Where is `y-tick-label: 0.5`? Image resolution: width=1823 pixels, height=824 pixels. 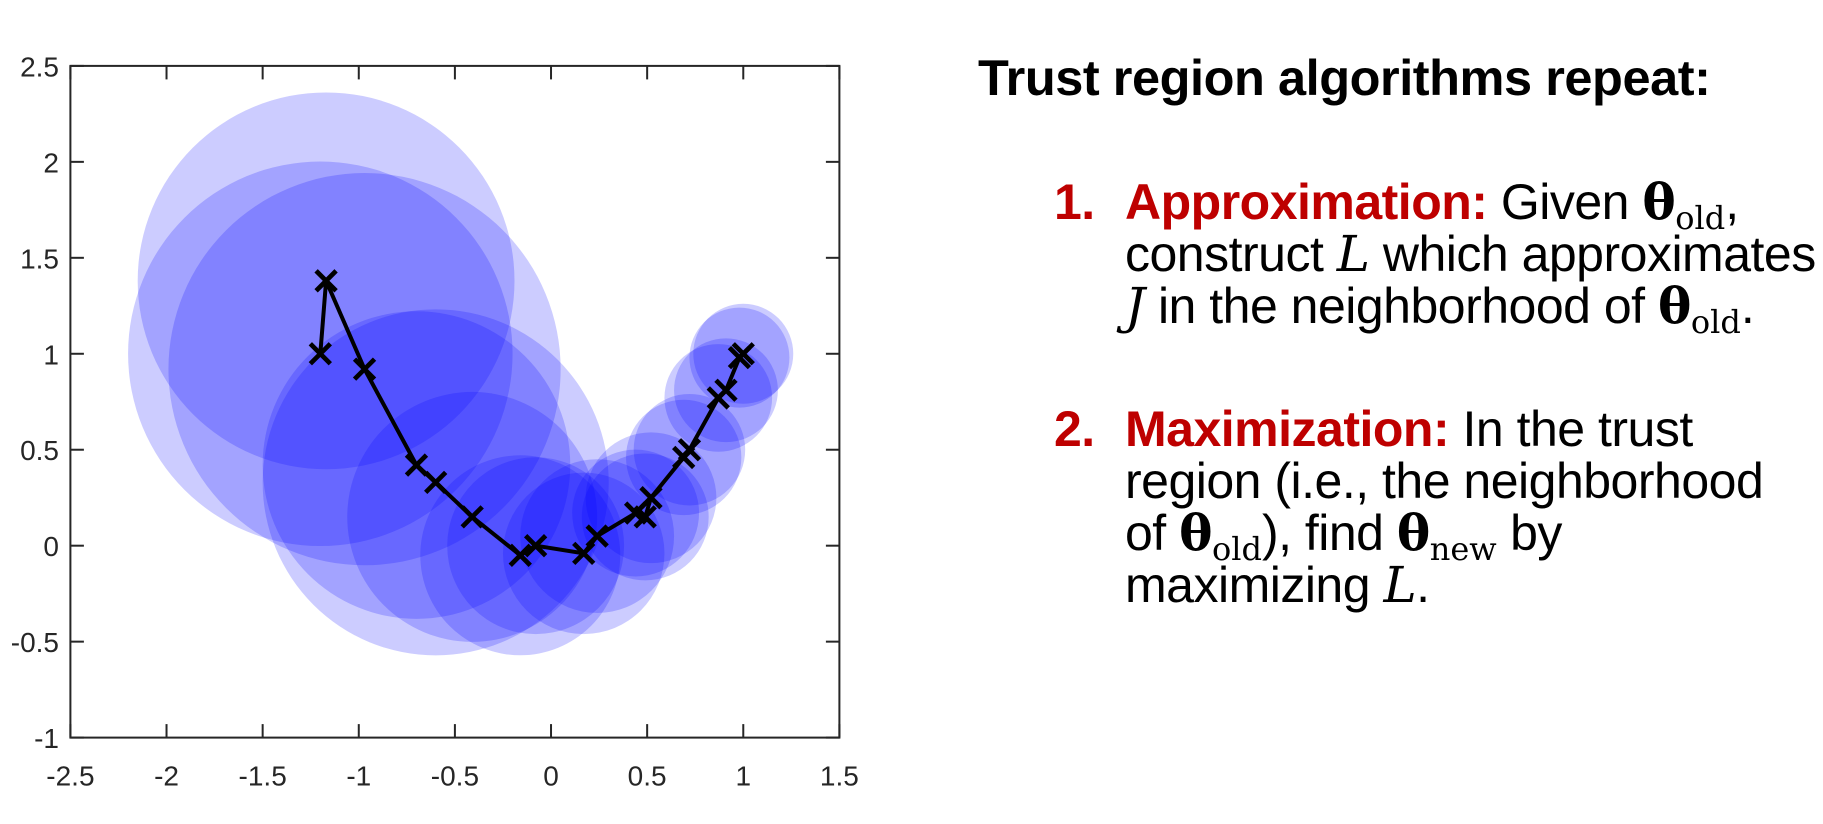 y-tick-label: 0.5 is located at coordinates (39, 450).